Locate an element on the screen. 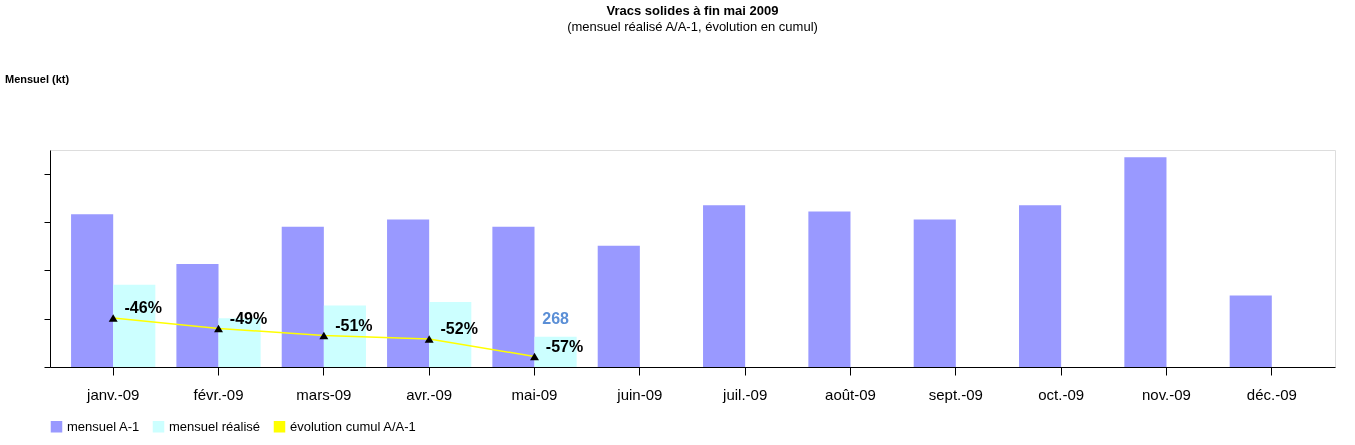  x-tick-label: févr.-09 is located at coordinates (218, 394).